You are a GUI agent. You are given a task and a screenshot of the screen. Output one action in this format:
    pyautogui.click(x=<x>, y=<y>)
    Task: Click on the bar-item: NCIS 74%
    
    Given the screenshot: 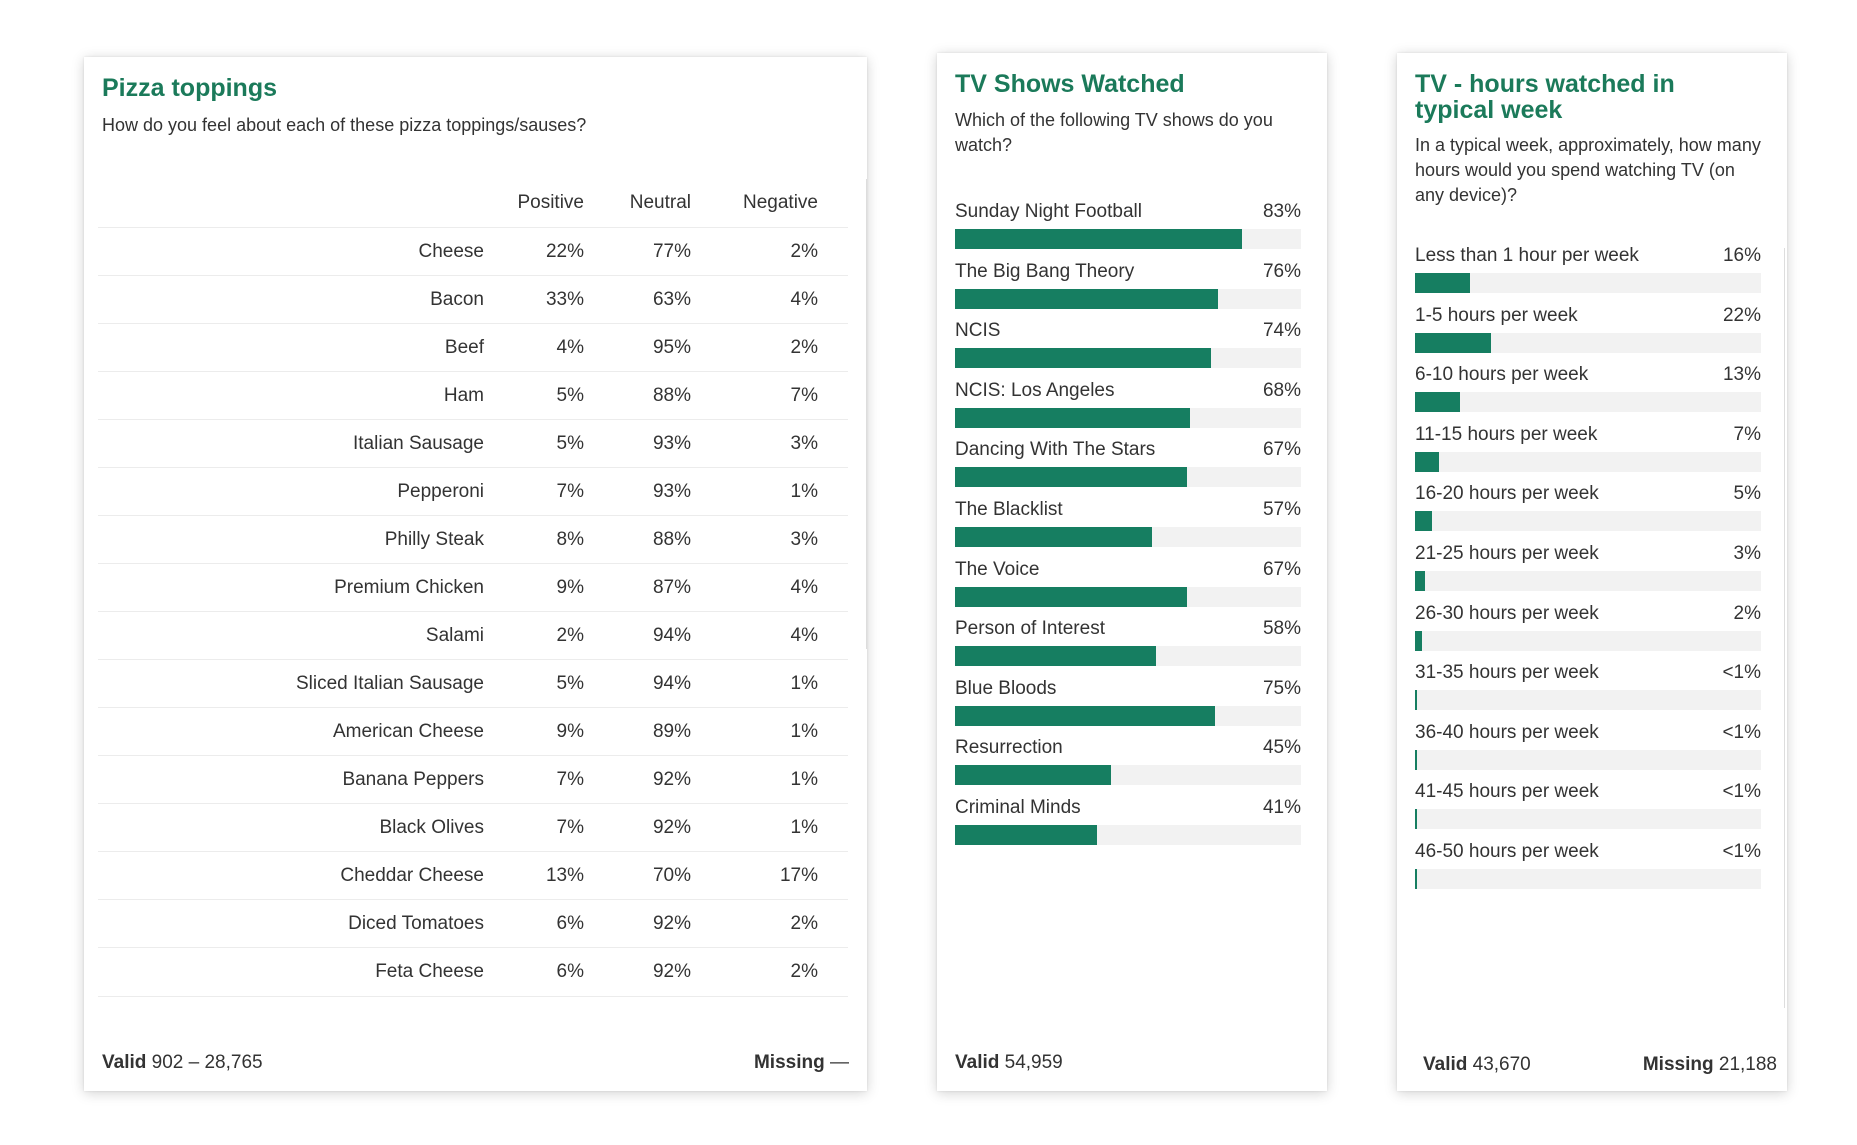 What is the action you would take?
    pyautogui.click(x=1128, y=348)
    